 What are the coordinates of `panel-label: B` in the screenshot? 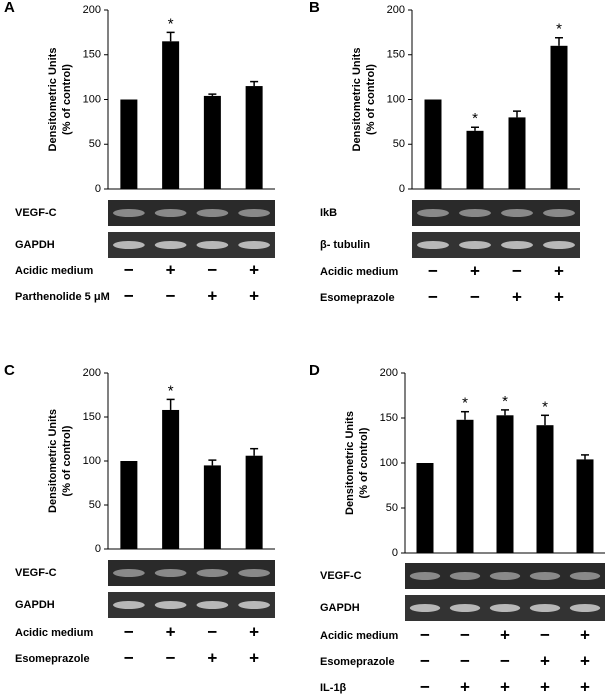 It's located at (314, 8).